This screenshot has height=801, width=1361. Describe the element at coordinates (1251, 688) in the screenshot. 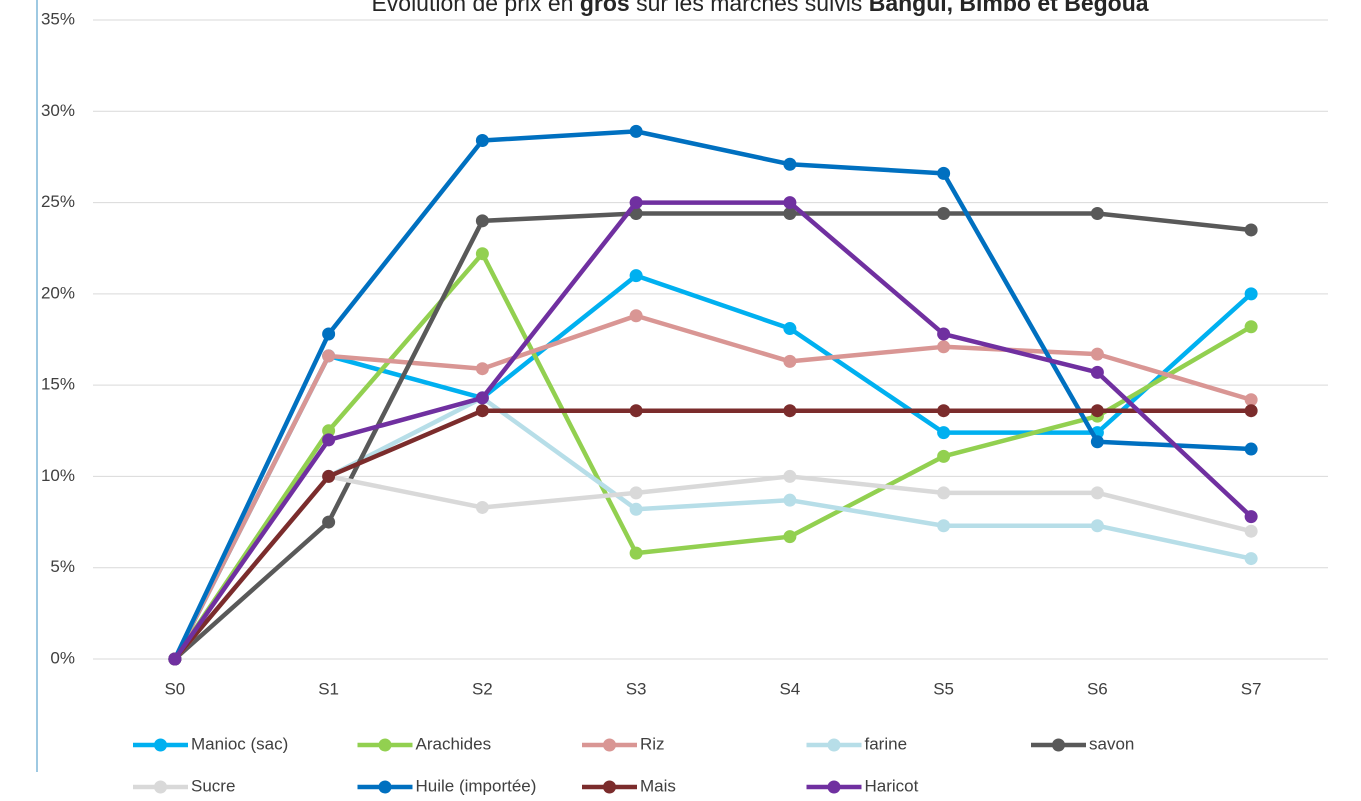

I see `x-tick-label: S7` at that location.